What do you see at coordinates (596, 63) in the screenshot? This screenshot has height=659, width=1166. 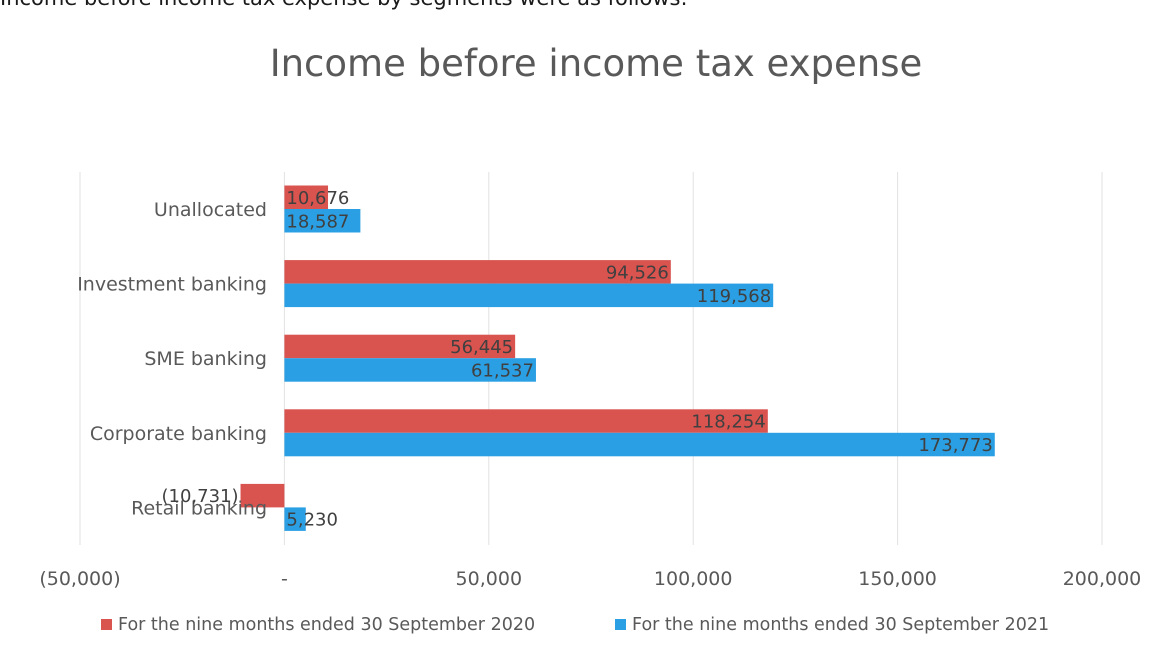 I see `chart-title: Income before income tax expense` at bounding box center [596, 63].